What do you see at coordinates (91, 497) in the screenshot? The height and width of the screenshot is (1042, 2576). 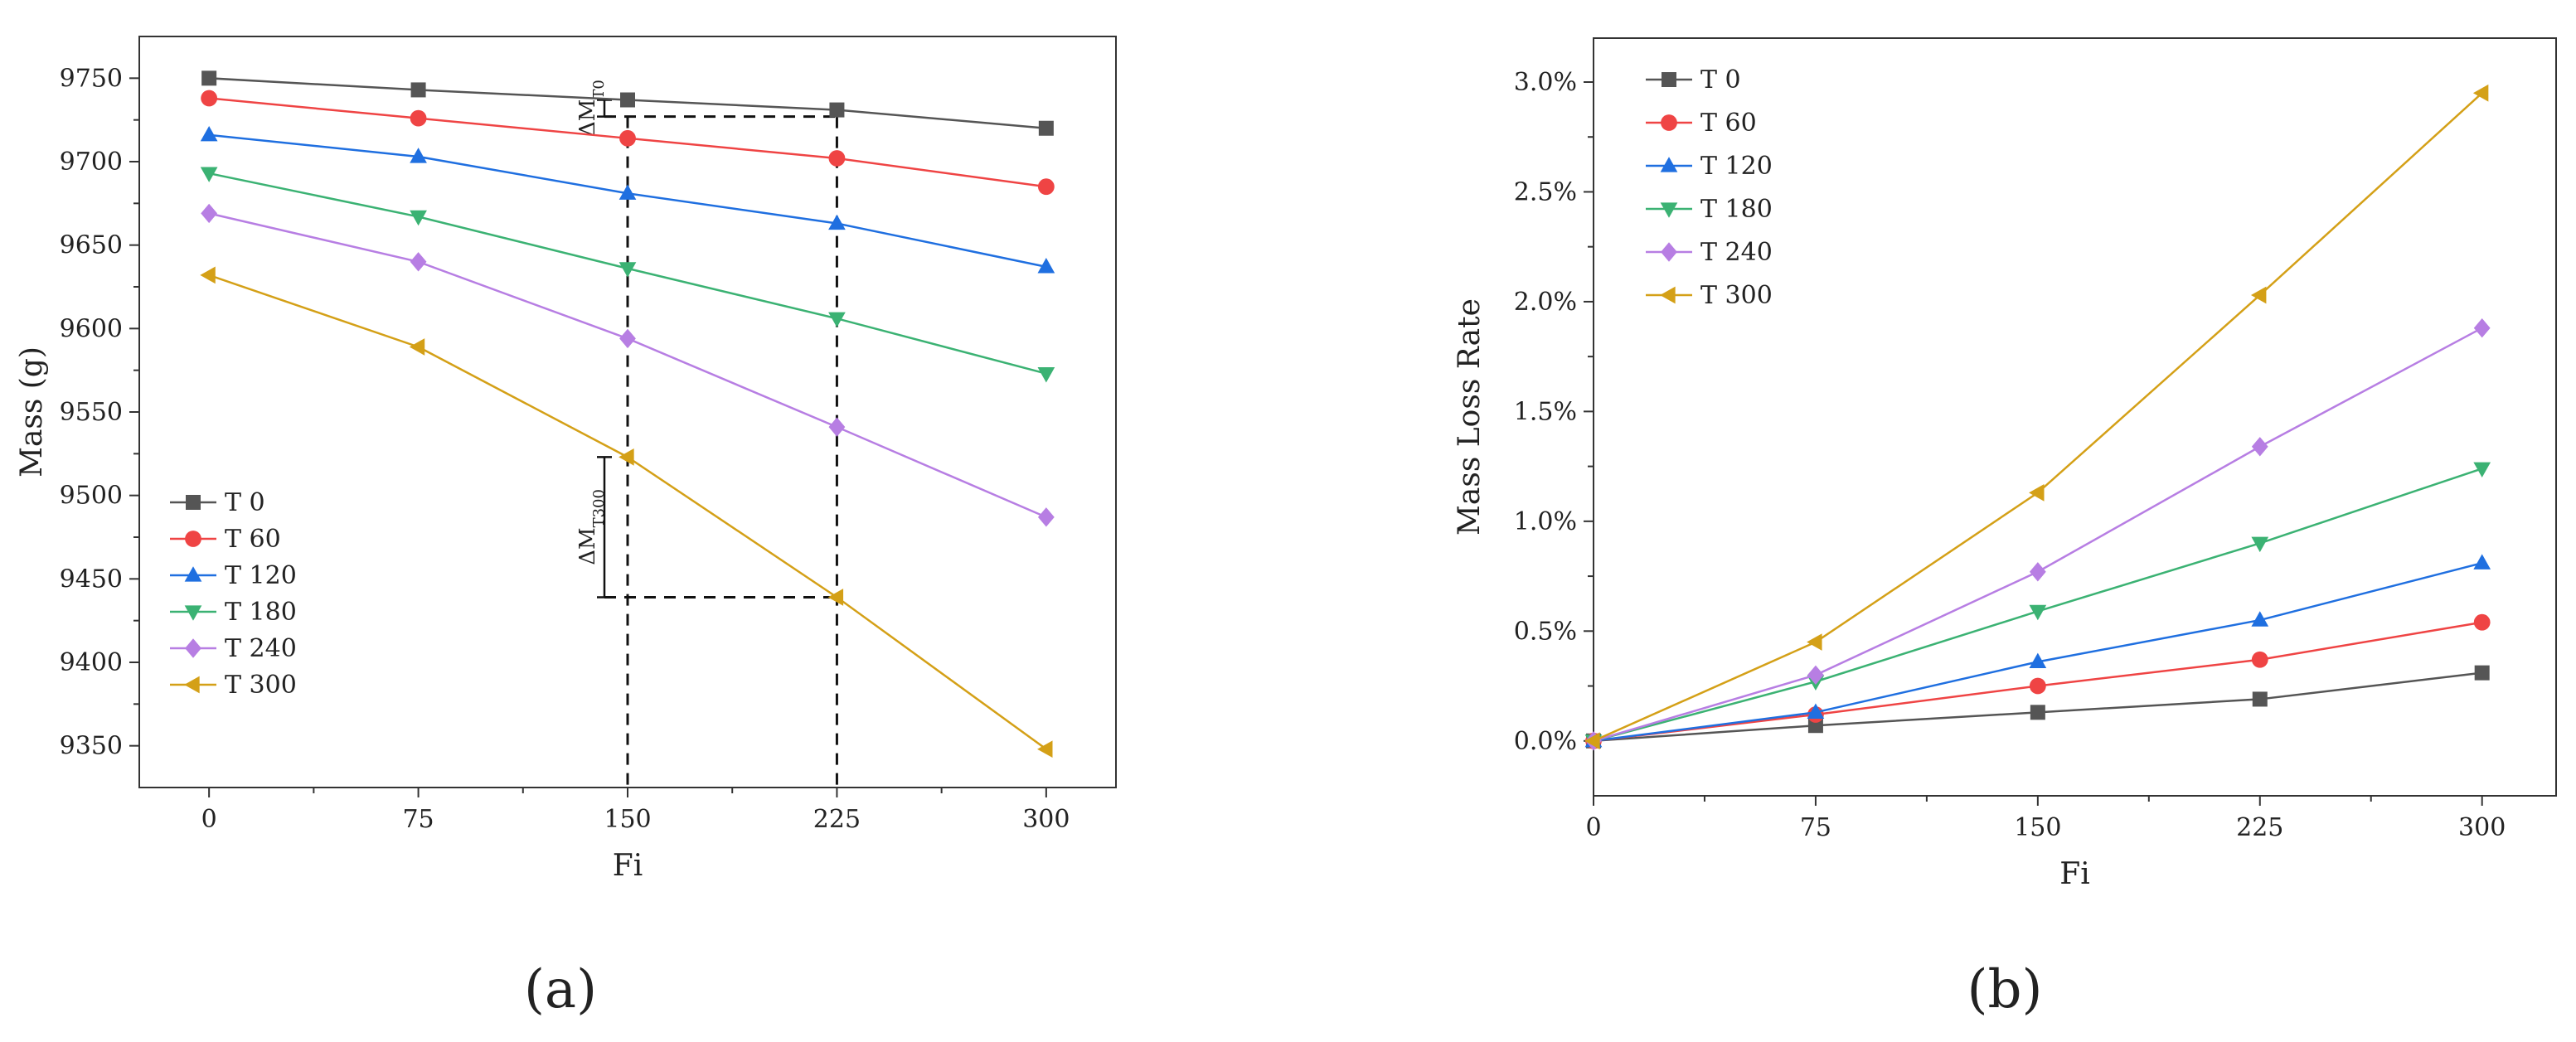 I see `y-tick-label: 9500` at bounding box center [91, 497].